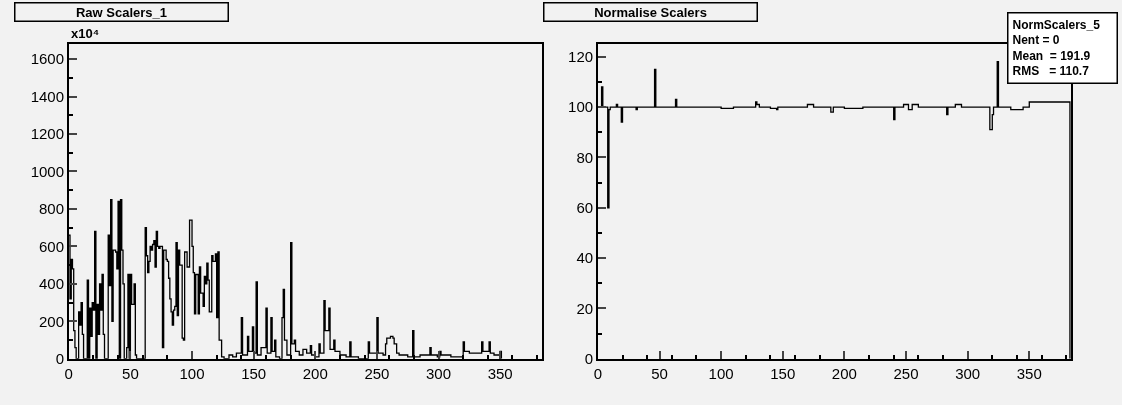 This screenshot has width=1122, height=405. Describe the element at coordinates (51, 284) in the screenshot. I see `y-tick-label: 400` at that location.